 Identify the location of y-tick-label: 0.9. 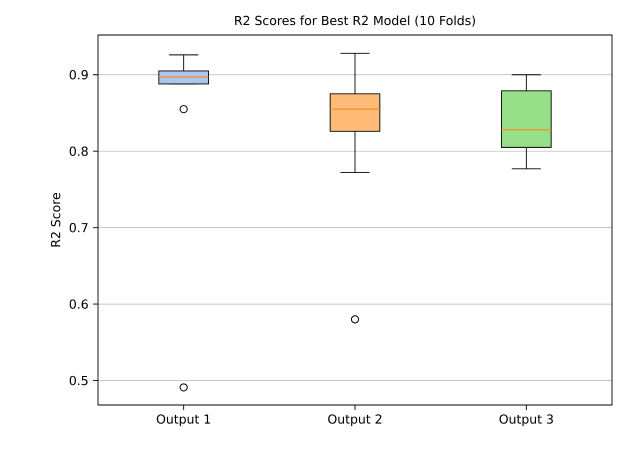
(79, 75).